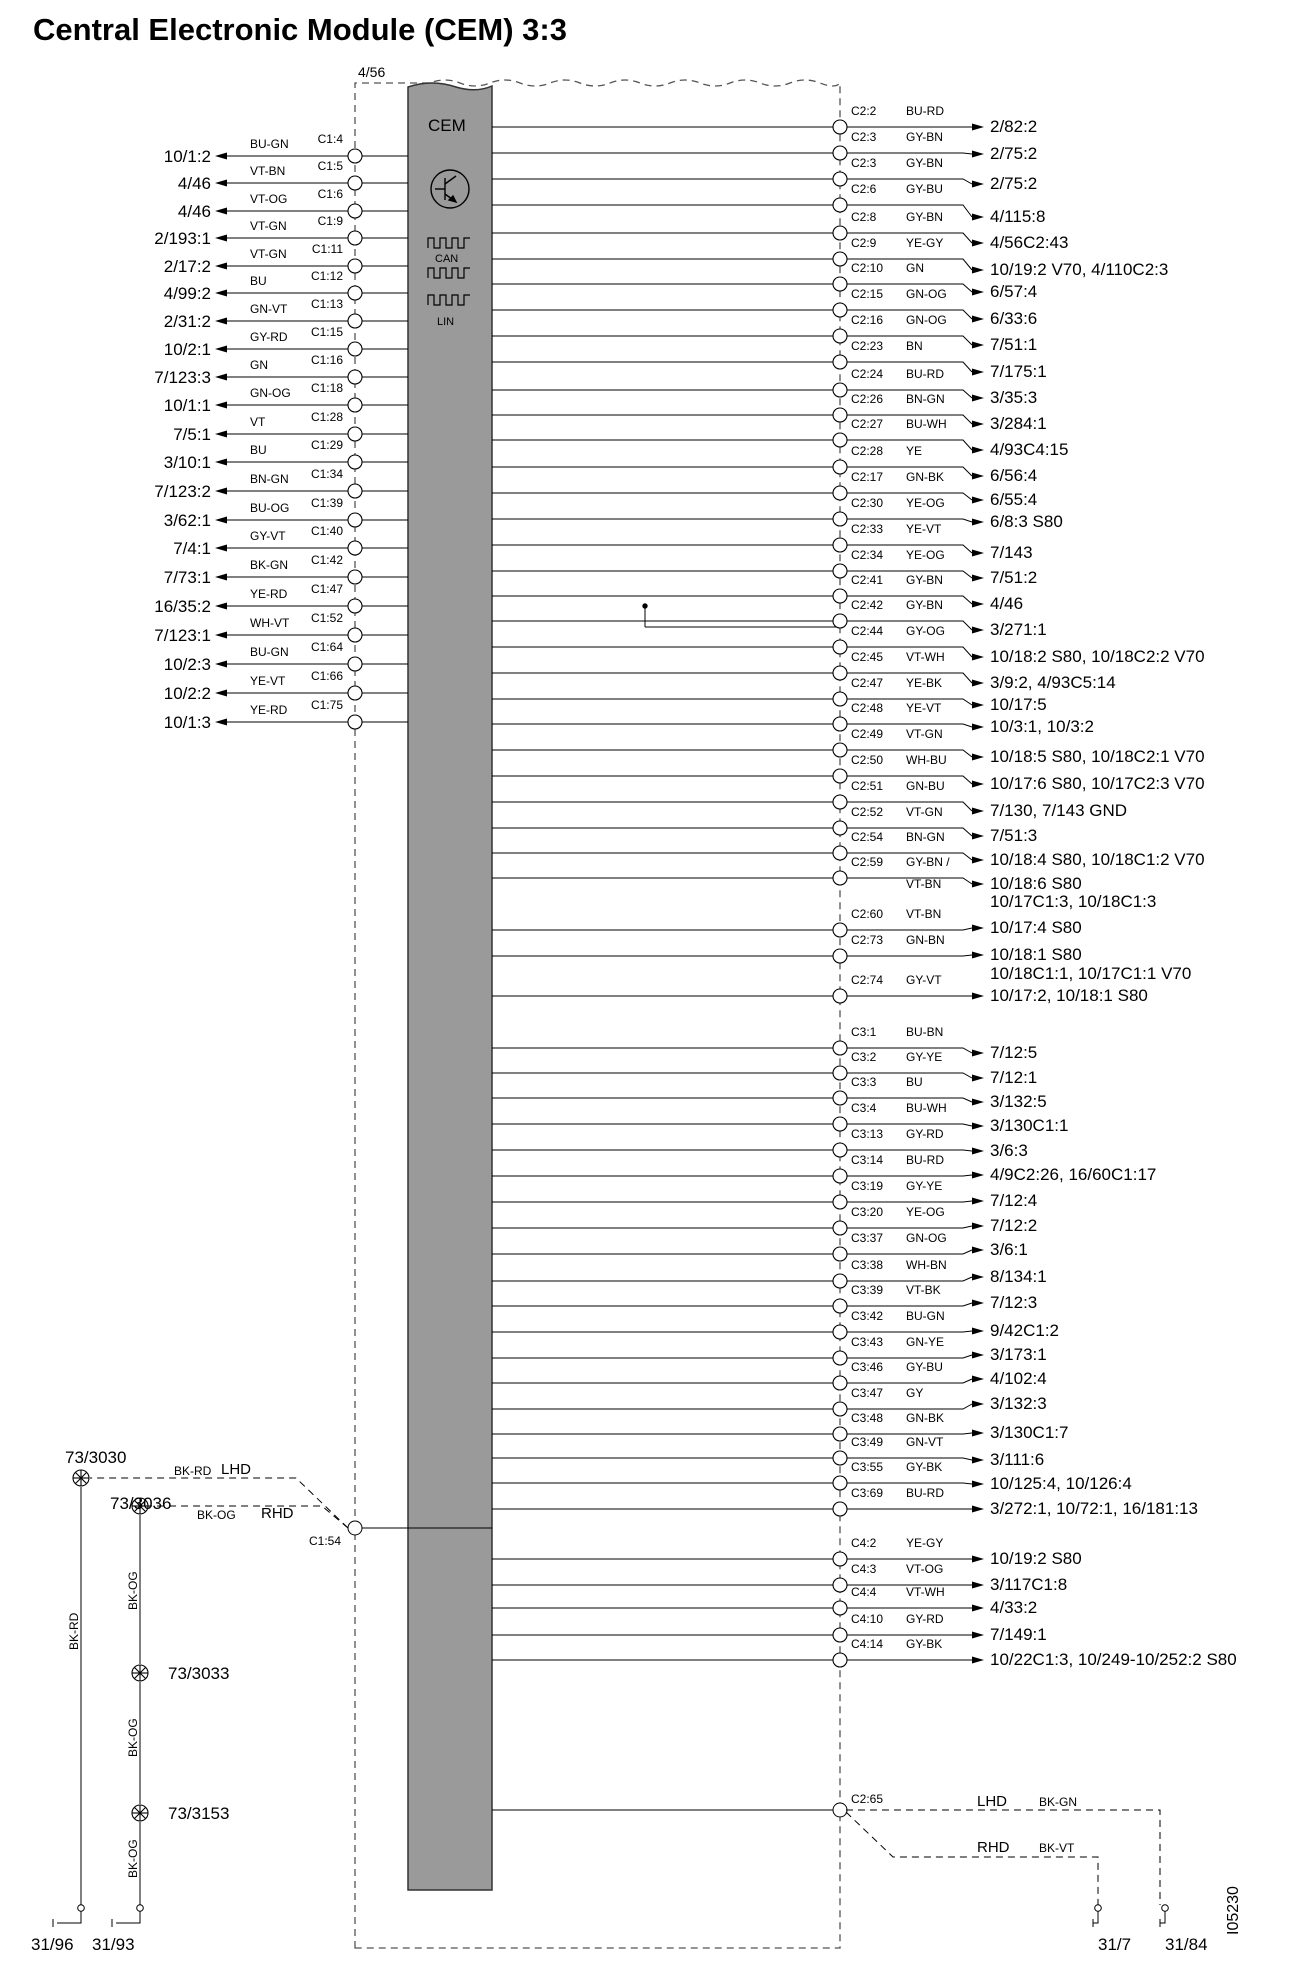 The height and width of the screenshot is (1980, 1291). I want to click on wire-color-label: GN-BK, so click(925, 1418).